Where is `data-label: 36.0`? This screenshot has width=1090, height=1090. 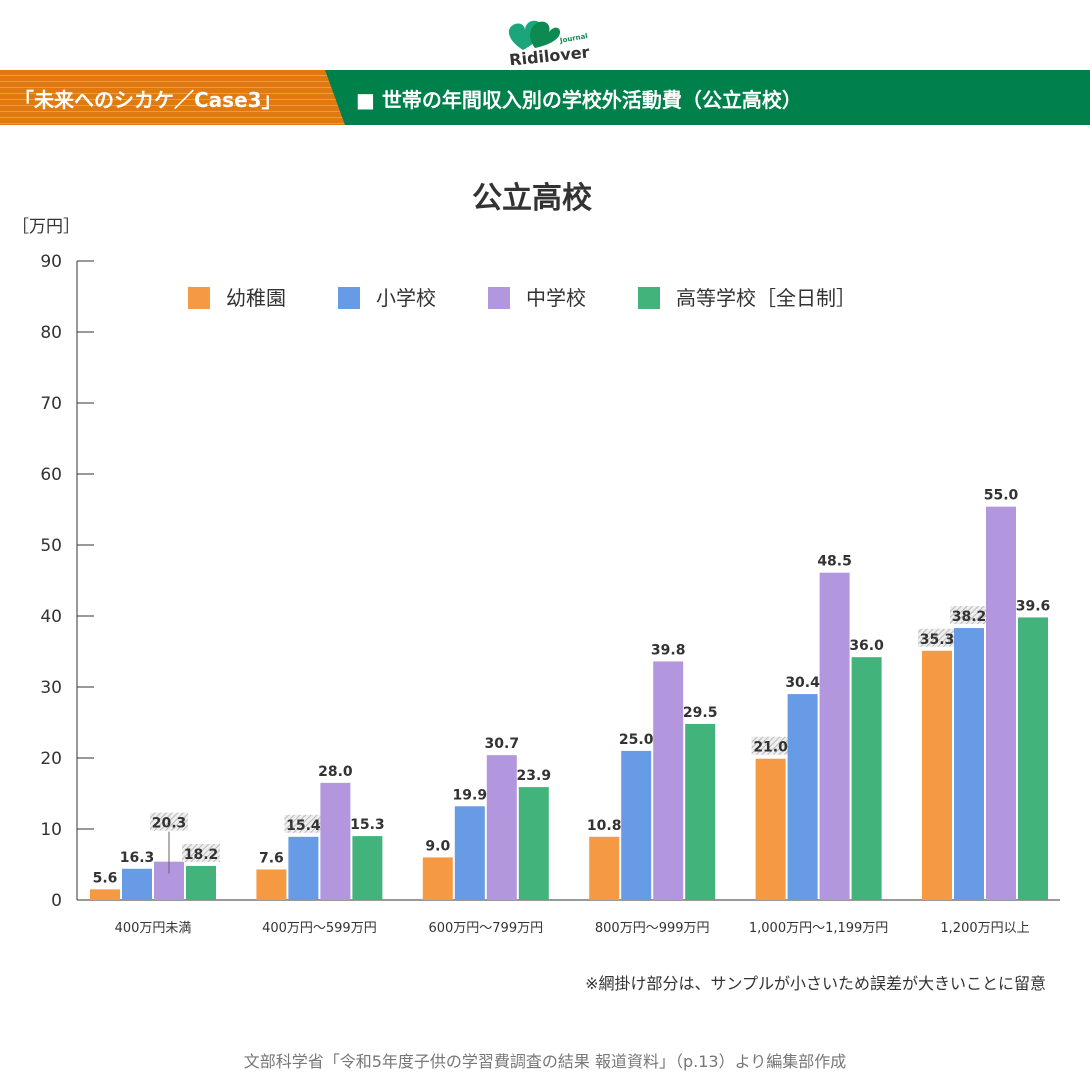
data-label: 36.0 is located at coordinates (866, 646).